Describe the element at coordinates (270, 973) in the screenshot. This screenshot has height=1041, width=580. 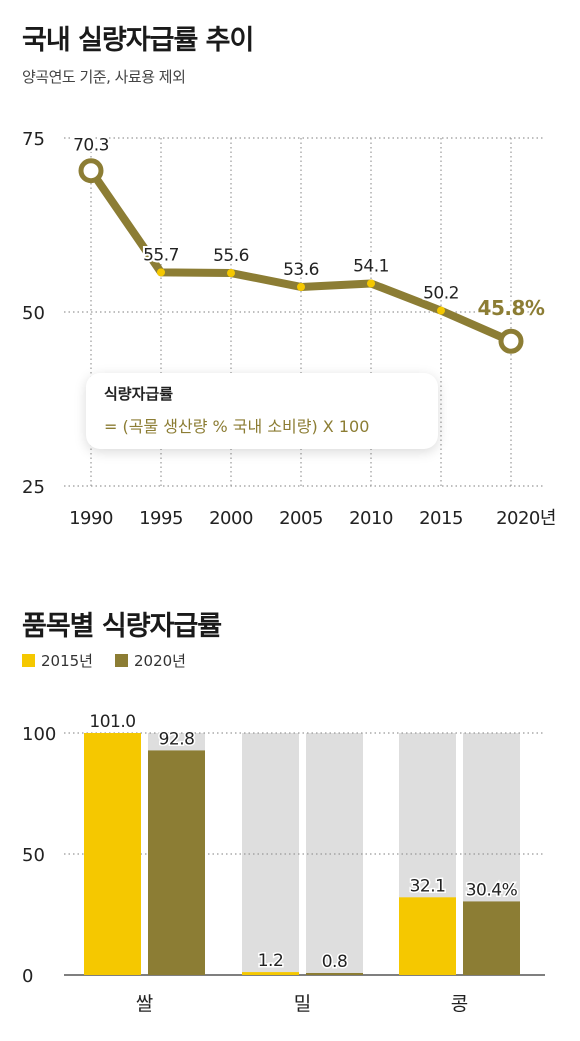
I see `bar-2015년-밀` at that location.